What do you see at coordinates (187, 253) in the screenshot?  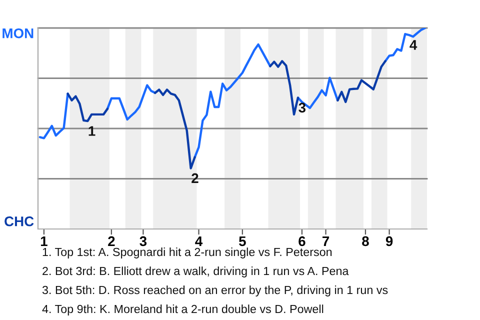 I see `text: 1. Top 1st: A. Spognardi hit a 2-run single vs F. Peterson` at bounding box center [187, 253].